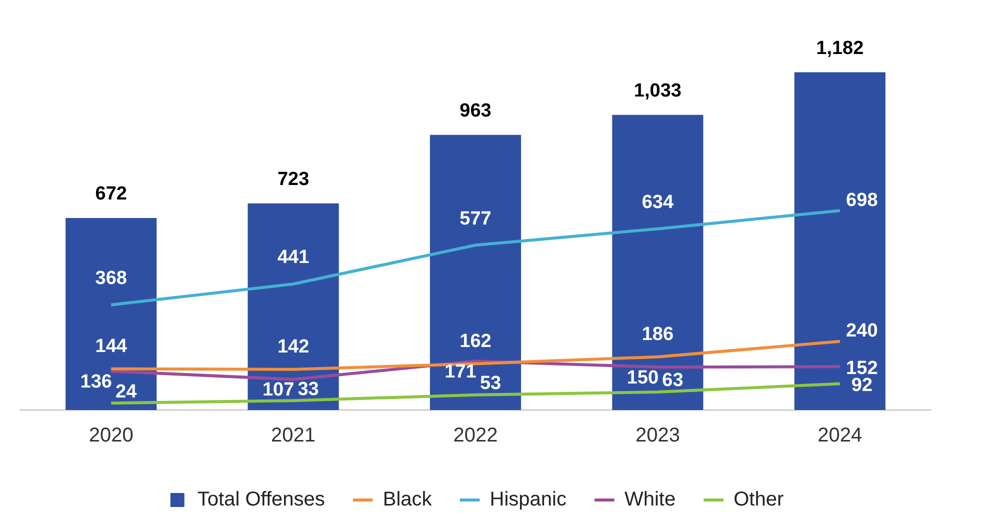  I want to click on data-label: 441, so click(293, 257).